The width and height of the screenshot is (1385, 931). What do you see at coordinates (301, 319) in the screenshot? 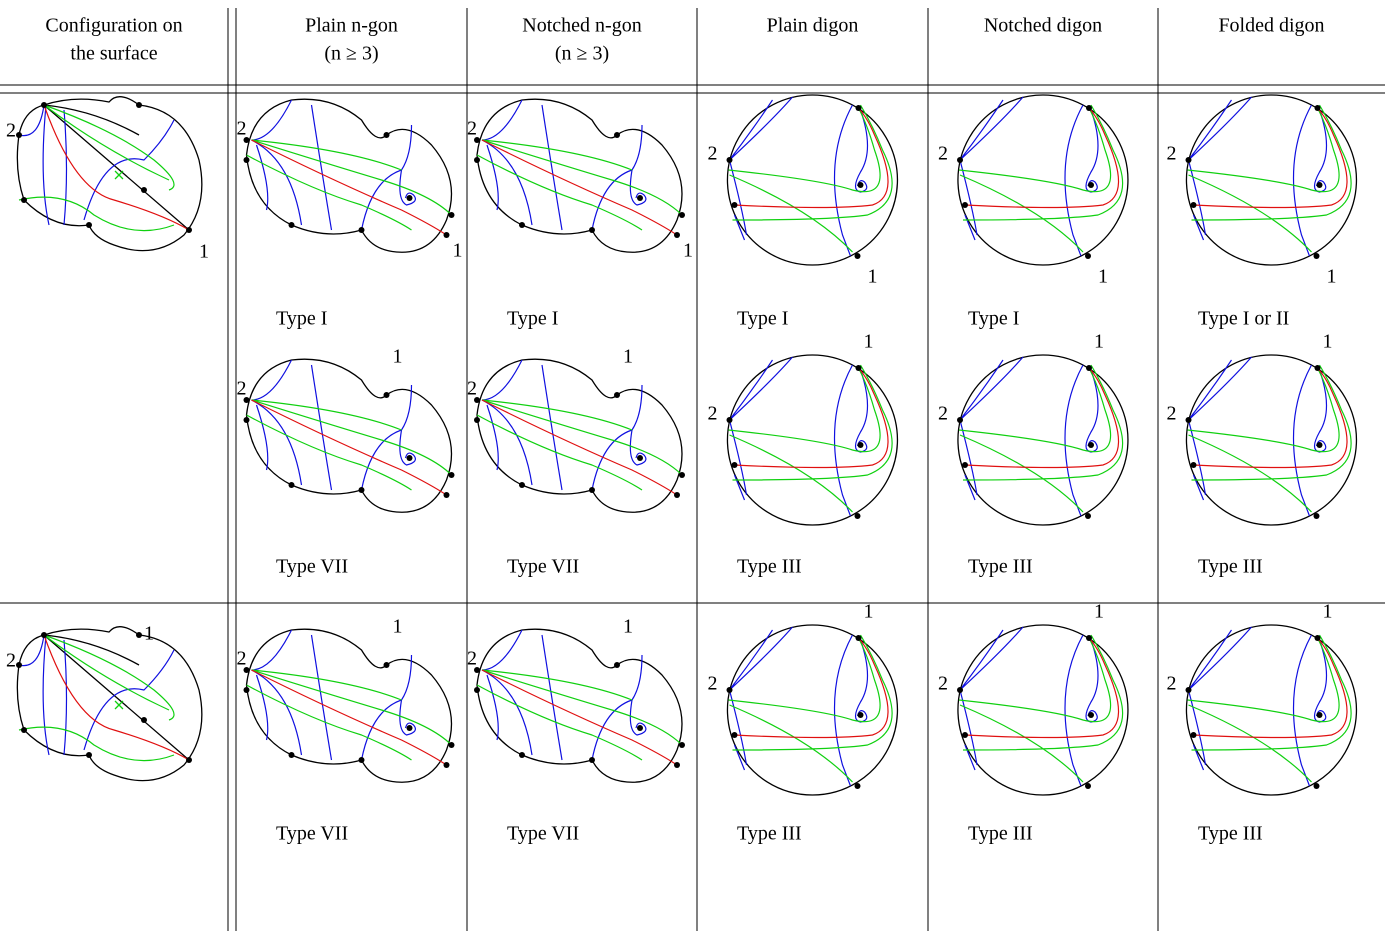
I see `type-caption: Type I` at bounding box center [301, 319].